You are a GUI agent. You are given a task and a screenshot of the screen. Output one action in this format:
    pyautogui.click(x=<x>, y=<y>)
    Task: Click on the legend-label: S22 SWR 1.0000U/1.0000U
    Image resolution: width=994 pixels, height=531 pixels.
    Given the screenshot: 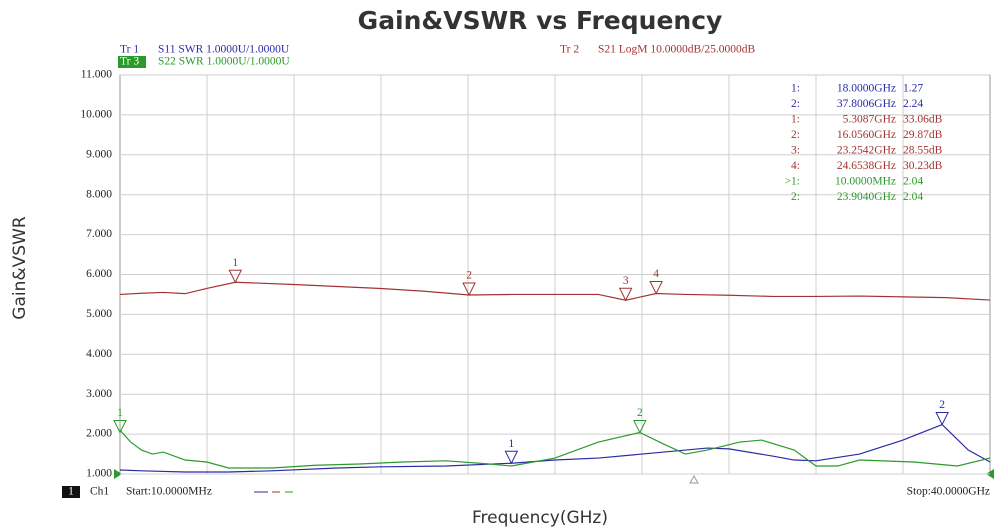 What is the action you would take?
    pyautogui.click(x=224, y=62)
    